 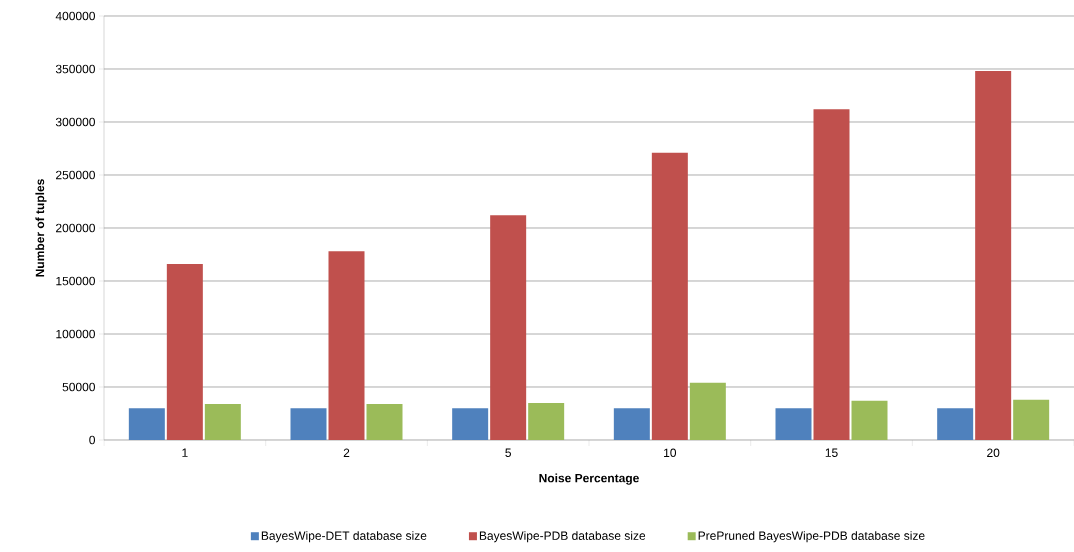 I want to click on x-tick-label: 1, so click(x=185, y=452).